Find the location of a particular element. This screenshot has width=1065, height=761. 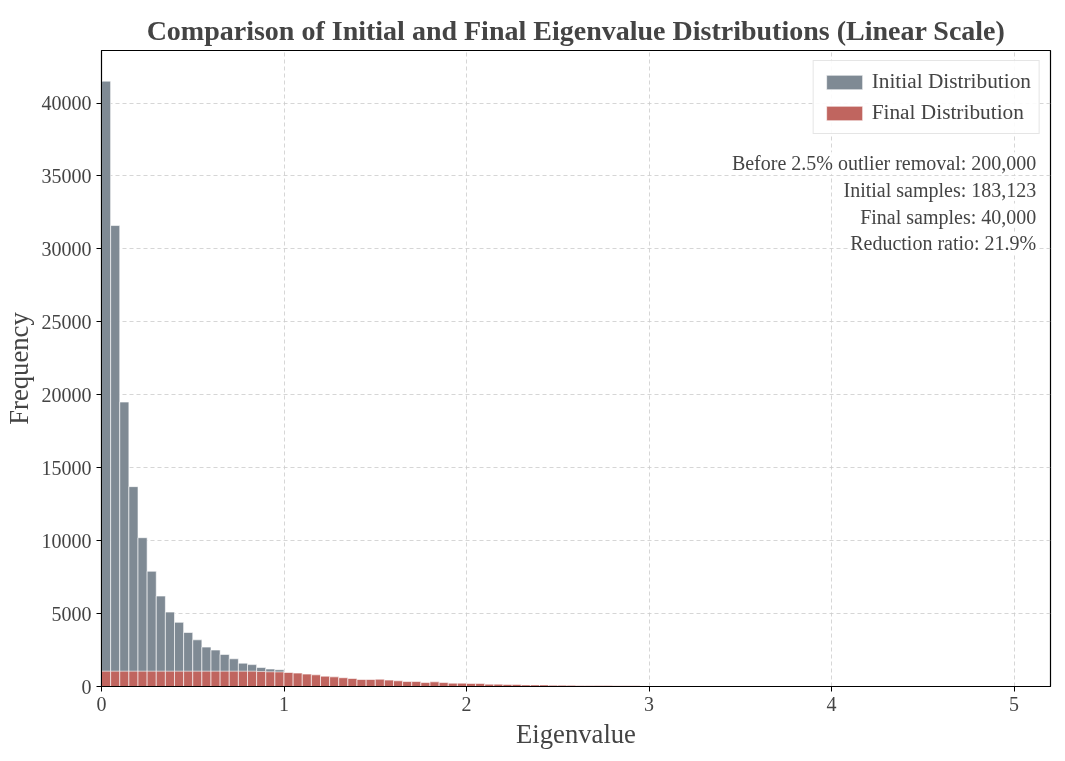

x-tick-label: 3 is located at coordinates (649, 703).